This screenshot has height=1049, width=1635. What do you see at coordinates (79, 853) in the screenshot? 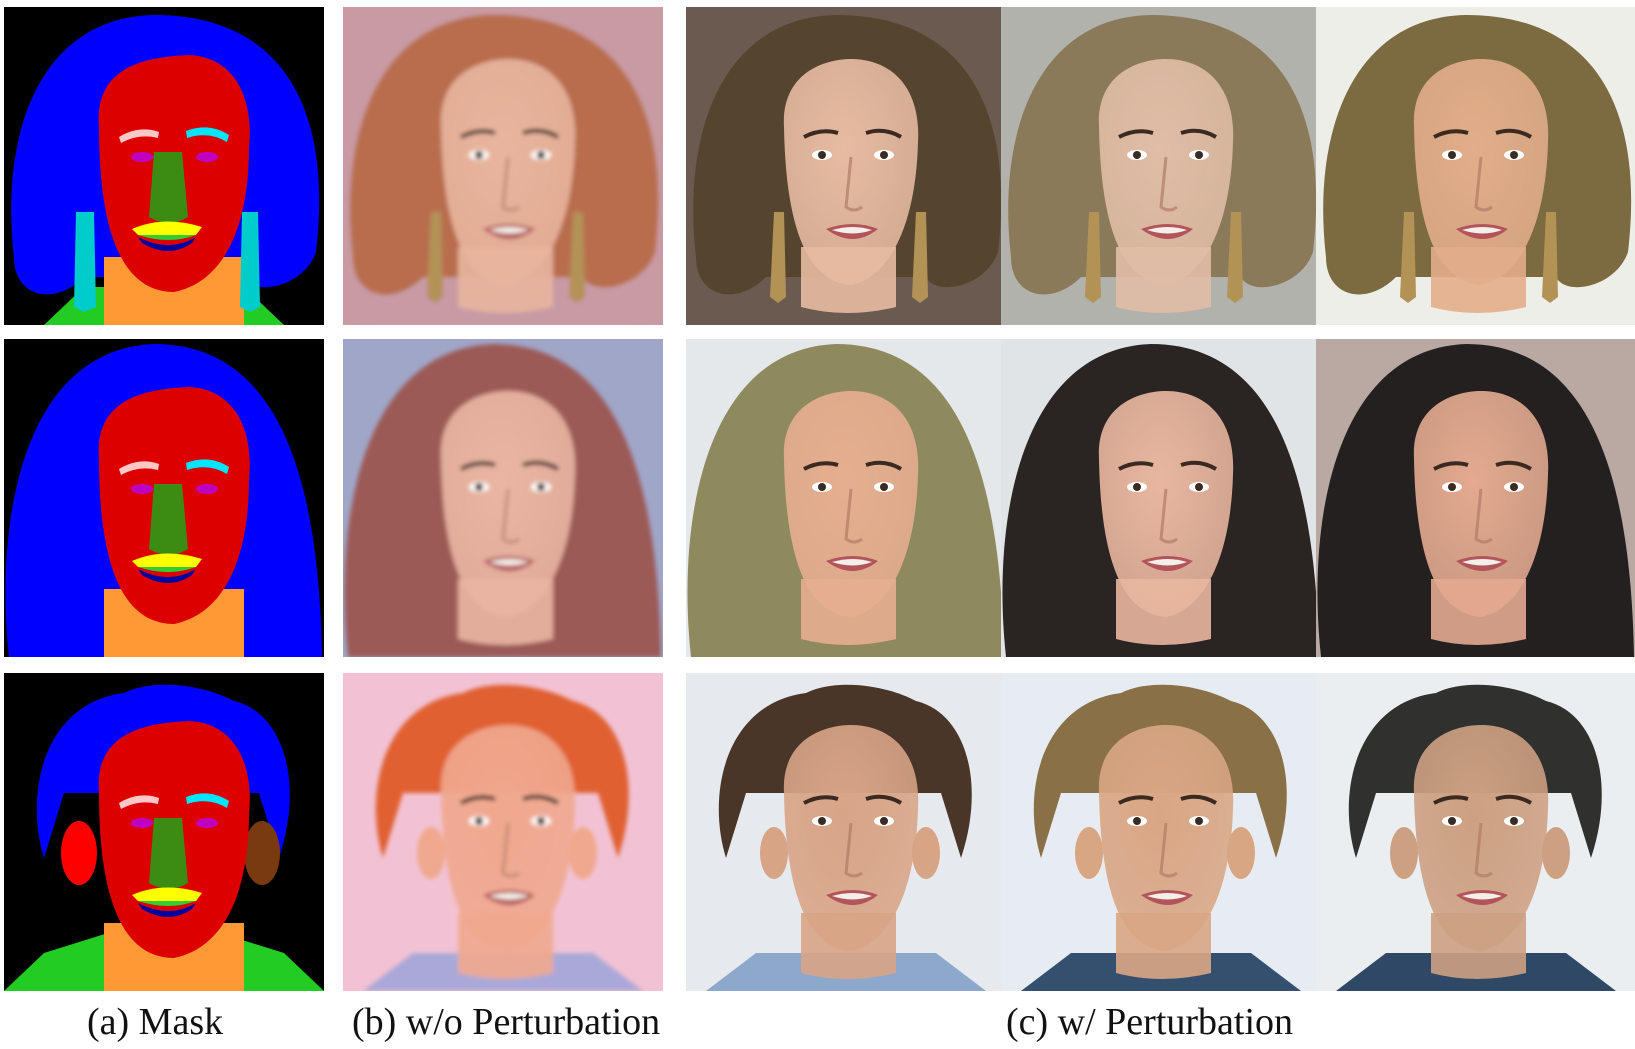
I see `mask-left-ear` at bounding box center [79, 853].